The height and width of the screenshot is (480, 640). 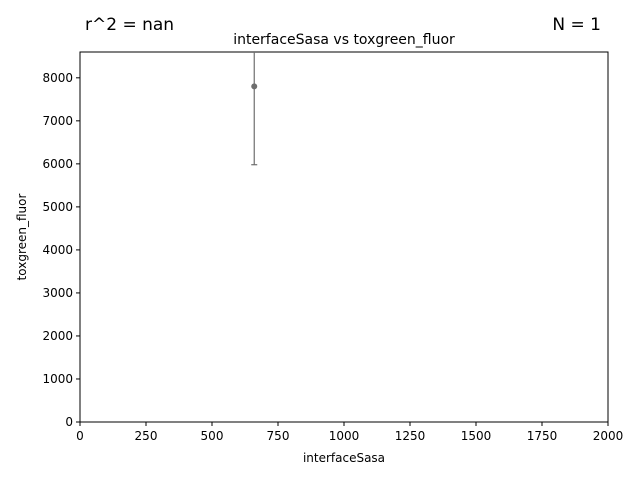 I want to click on x-tick-label: 250, so click(x=146, y=436).